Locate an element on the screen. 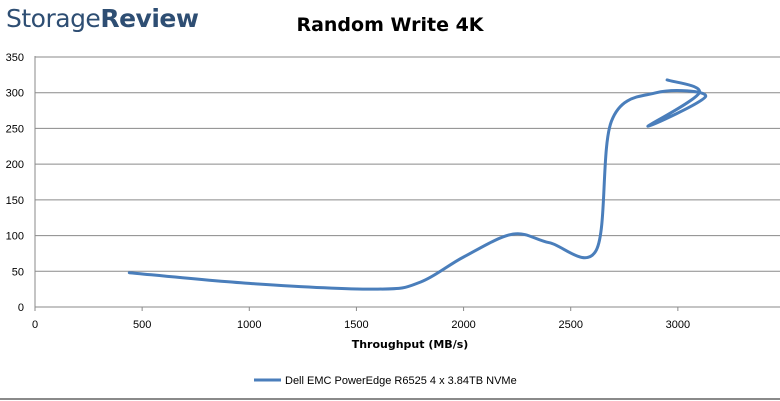 This screenshot has height=401, width=780. x-tick-labels: 0500100015002000250030003 is located at coordinates (361, 319).